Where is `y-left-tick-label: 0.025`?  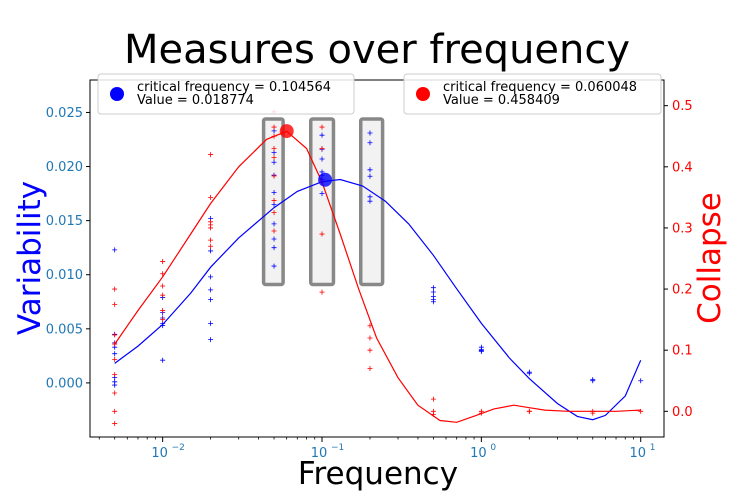 y-left-tick-label: 0.025 is located at coordinates (64, 113).